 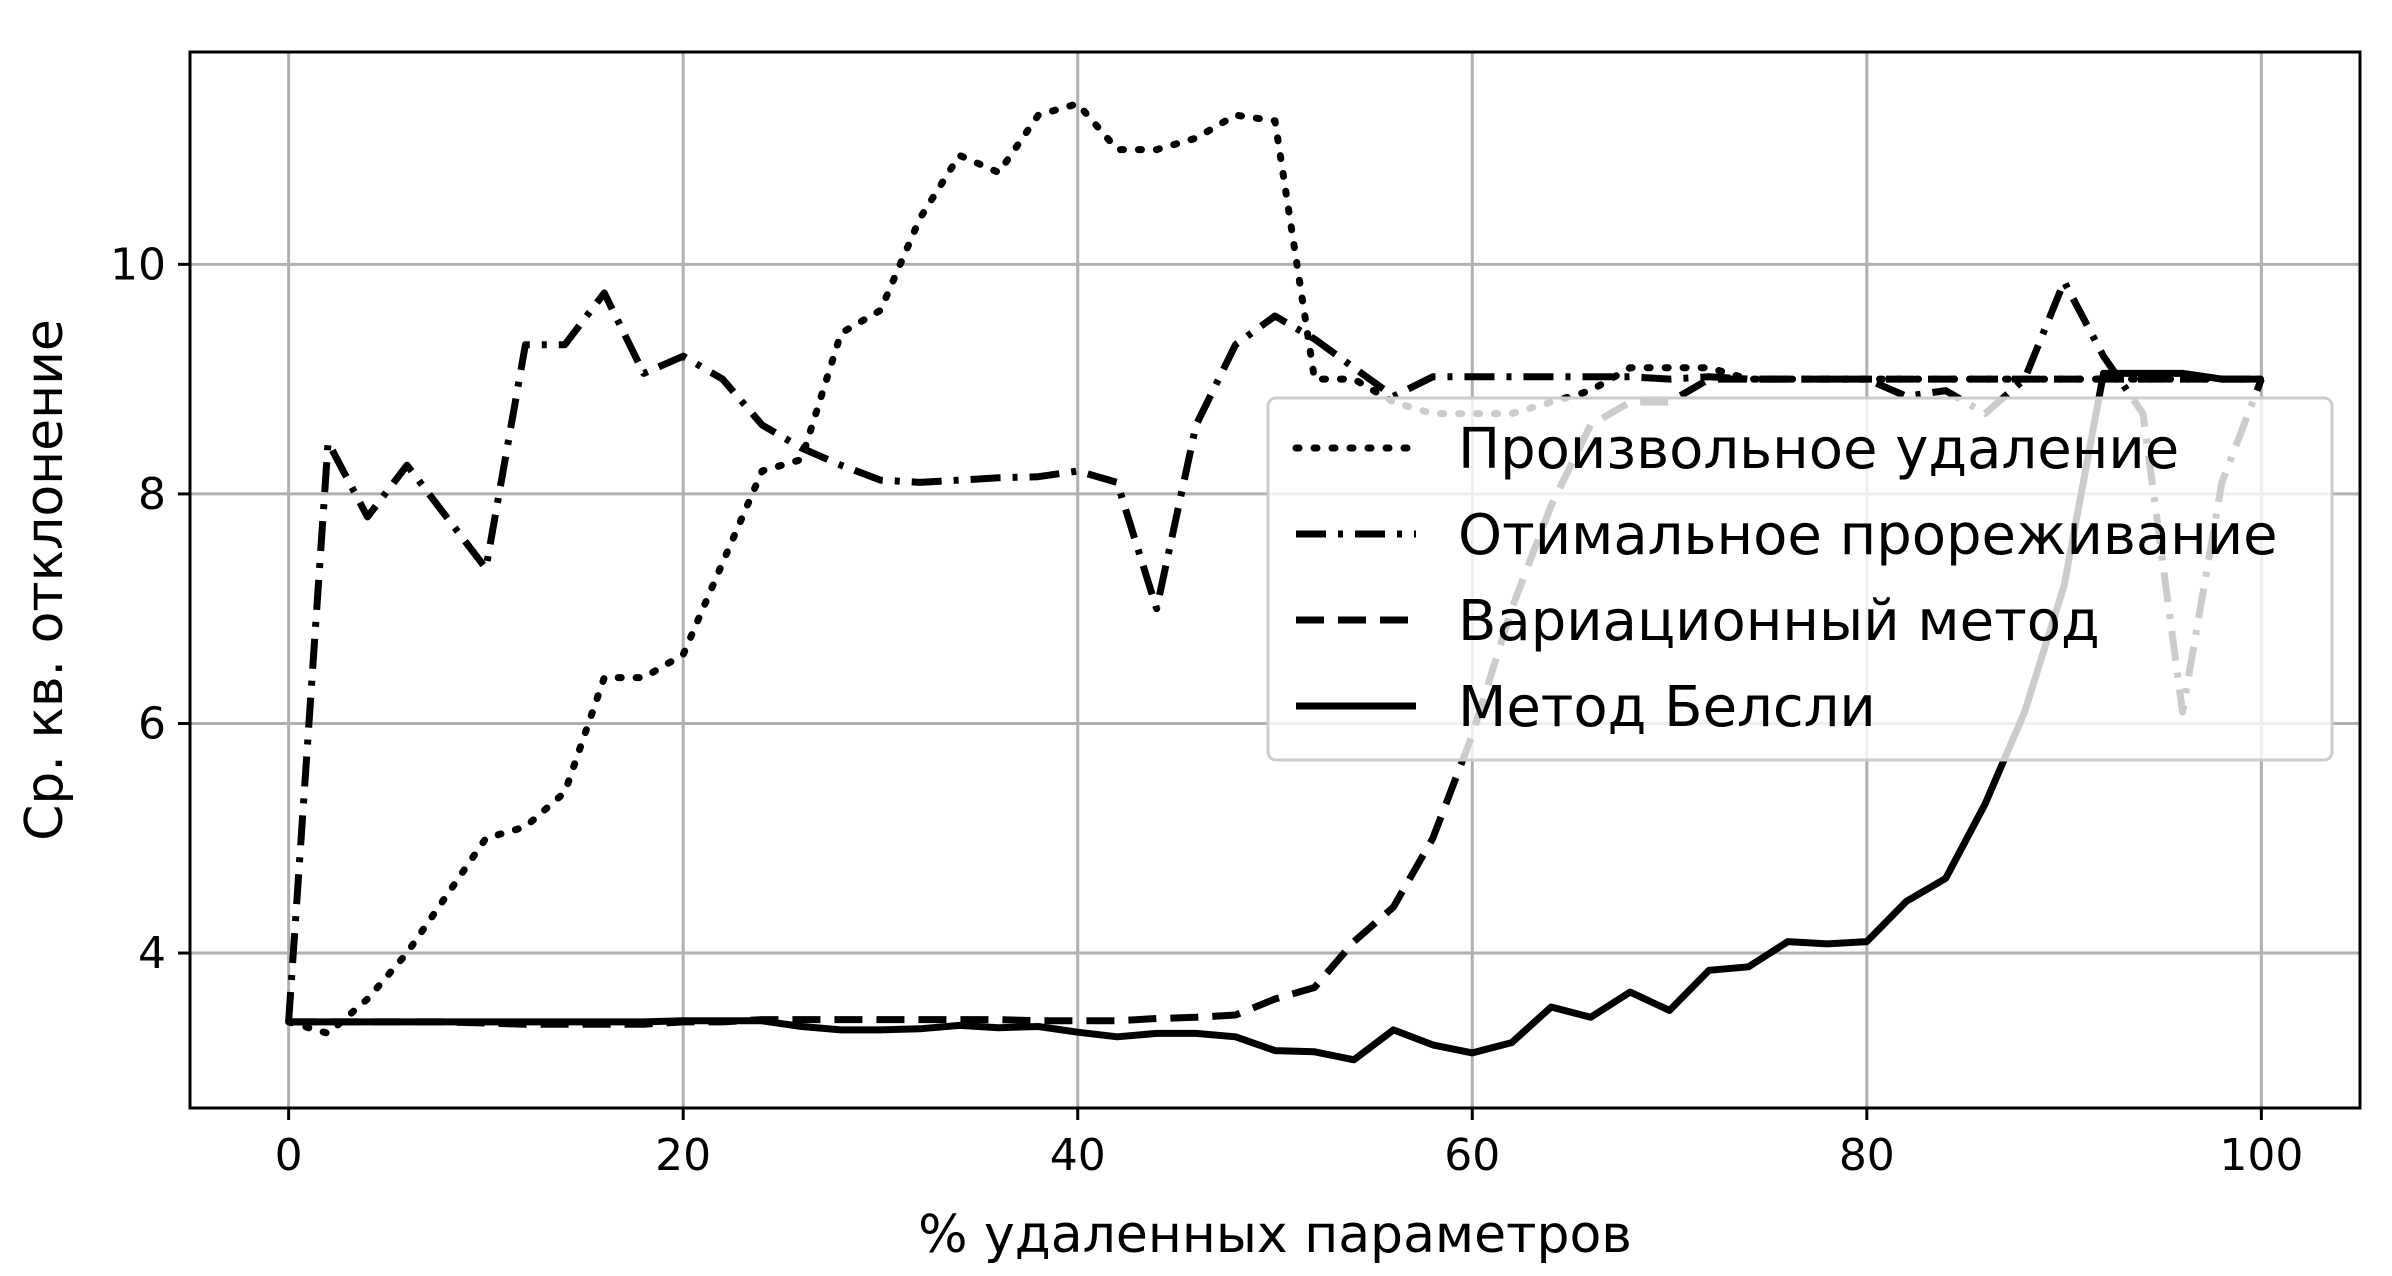 What do you see at coordinates (1779, 621) in the screenshot?
I see `legend-label: Вариационный метод` at bounding box center [1779, 621].